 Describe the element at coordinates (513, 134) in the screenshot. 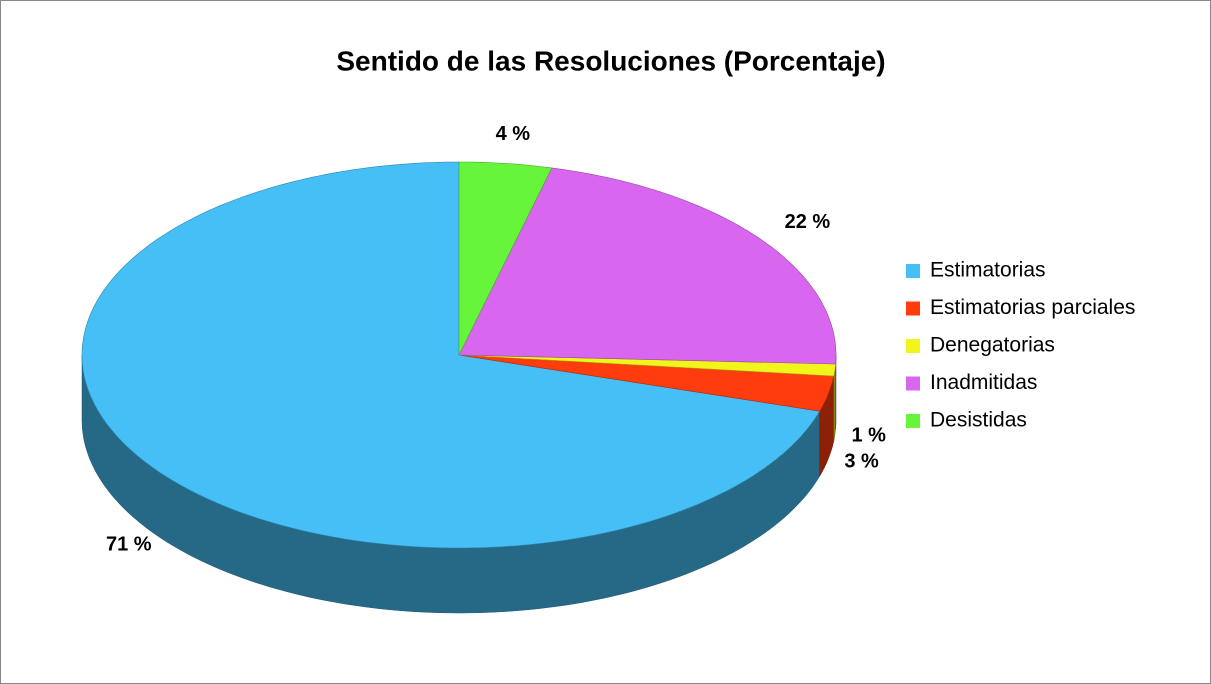

I see `data-label: 4 %` at that location.